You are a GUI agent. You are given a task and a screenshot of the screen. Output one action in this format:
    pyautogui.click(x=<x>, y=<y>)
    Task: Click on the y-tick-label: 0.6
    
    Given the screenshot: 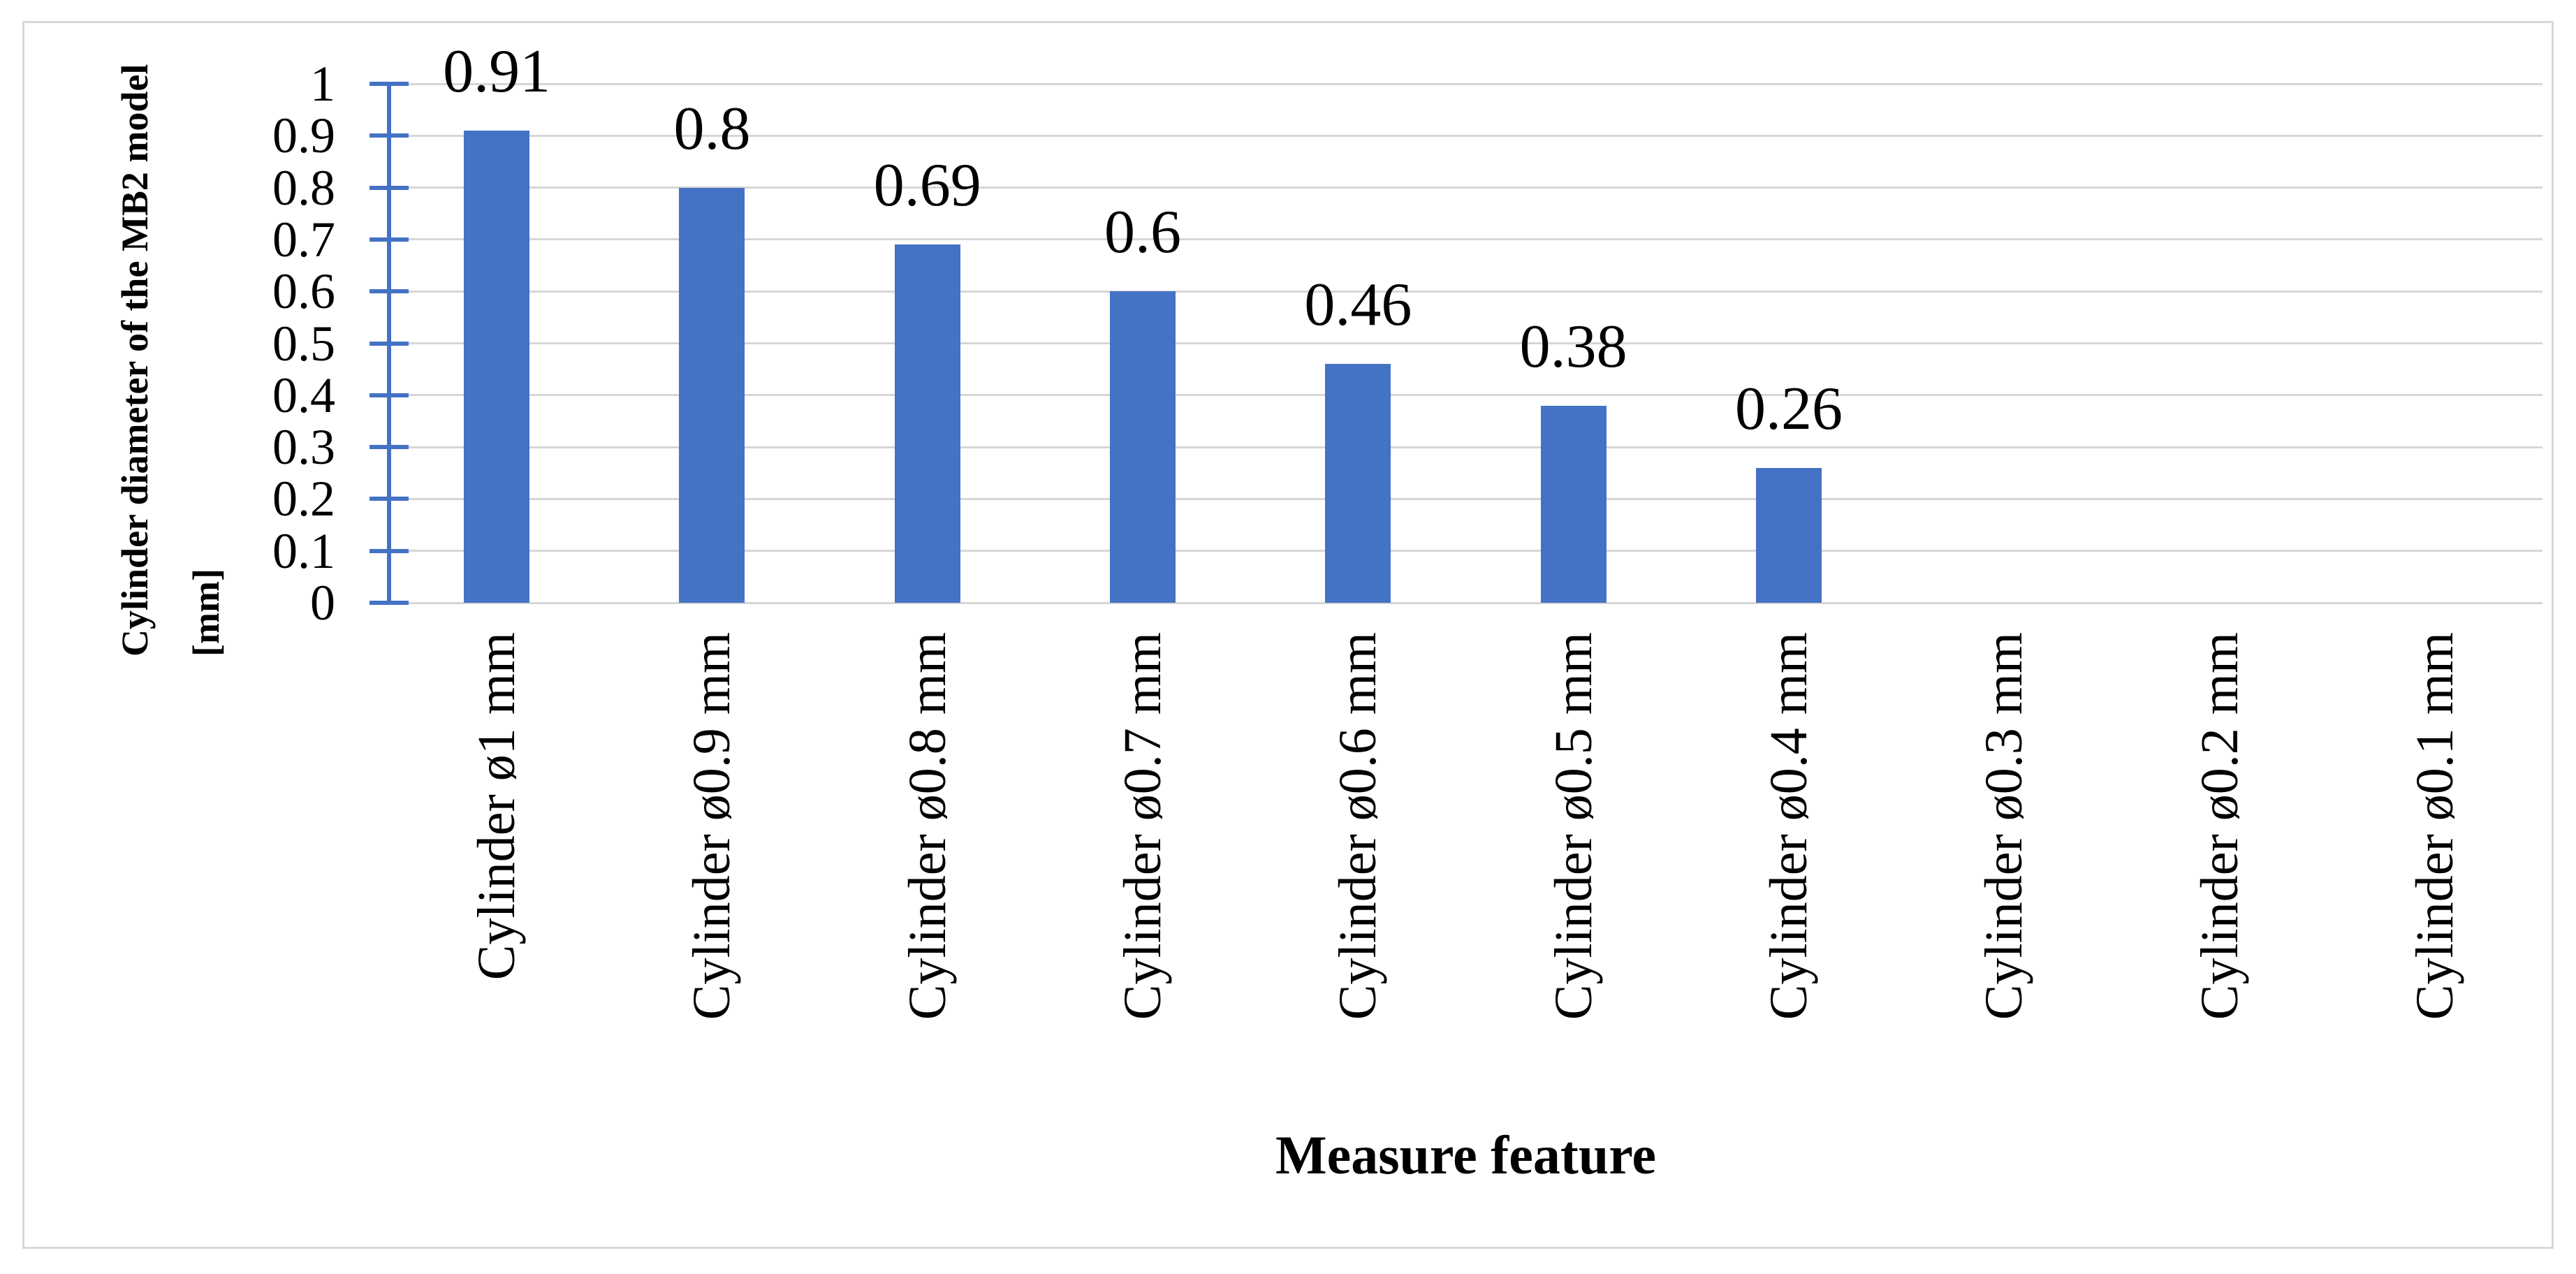 What is the action you would take?
    pyautogui.click(x=303, y=291)
    